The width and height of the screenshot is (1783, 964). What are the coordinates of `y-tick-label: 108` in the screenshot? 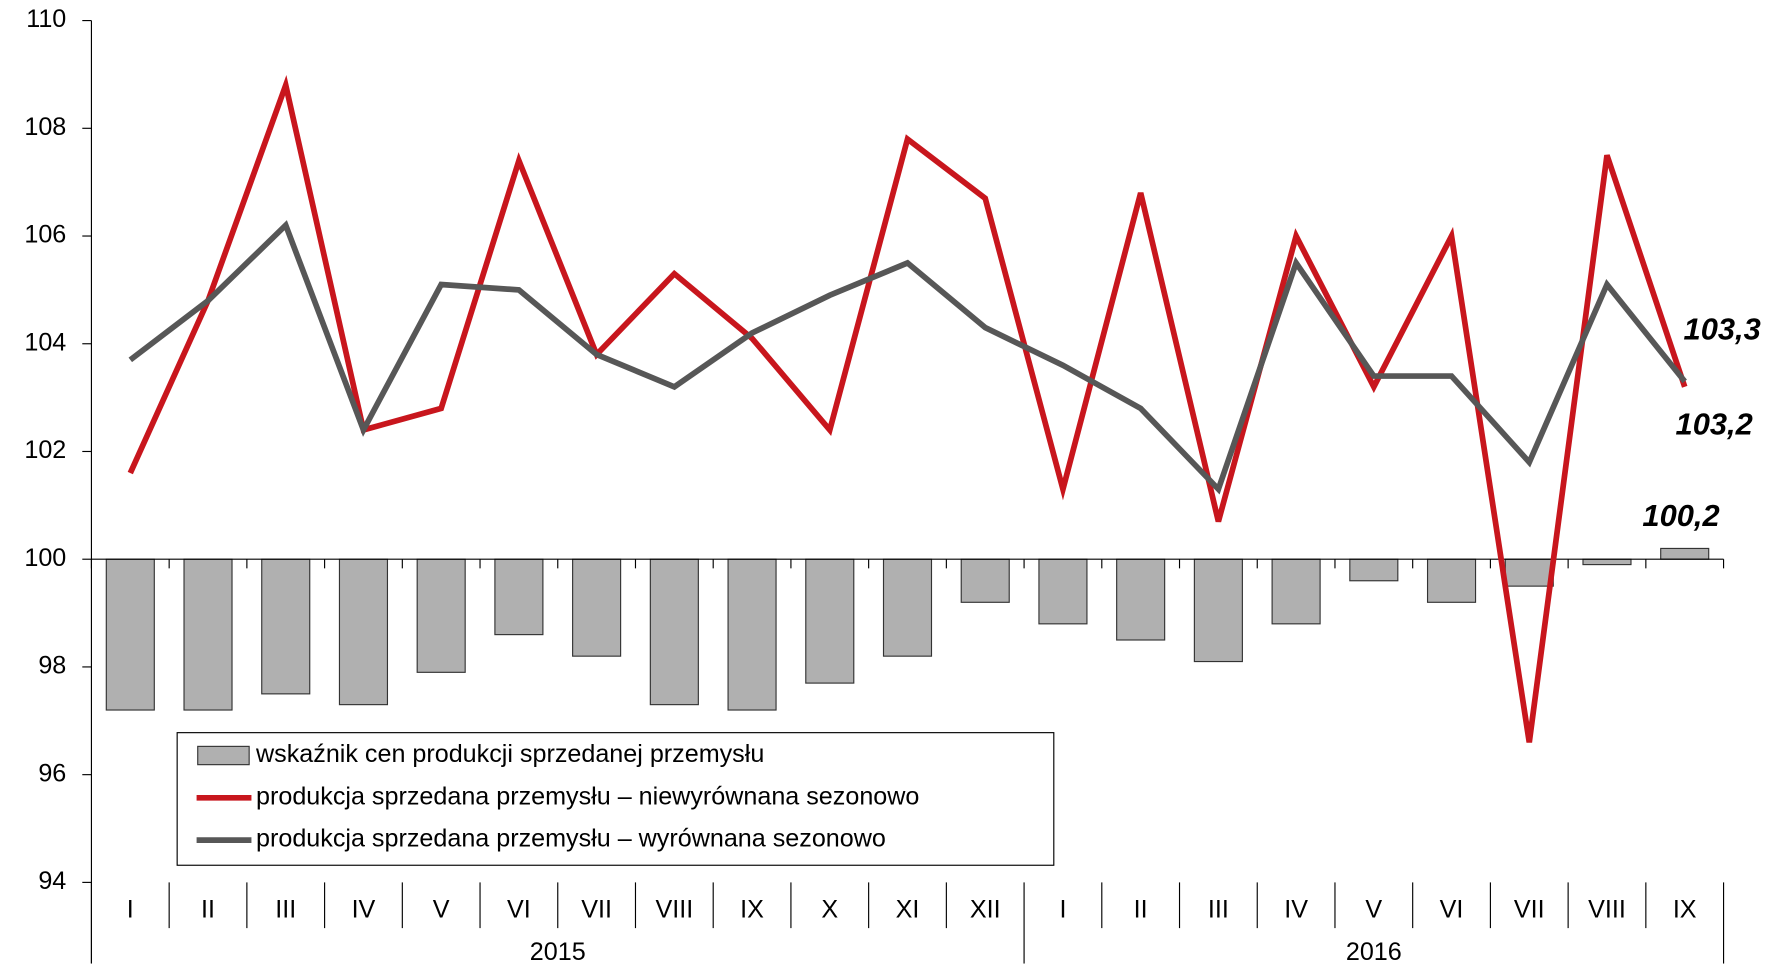 It's located at (45, 127).